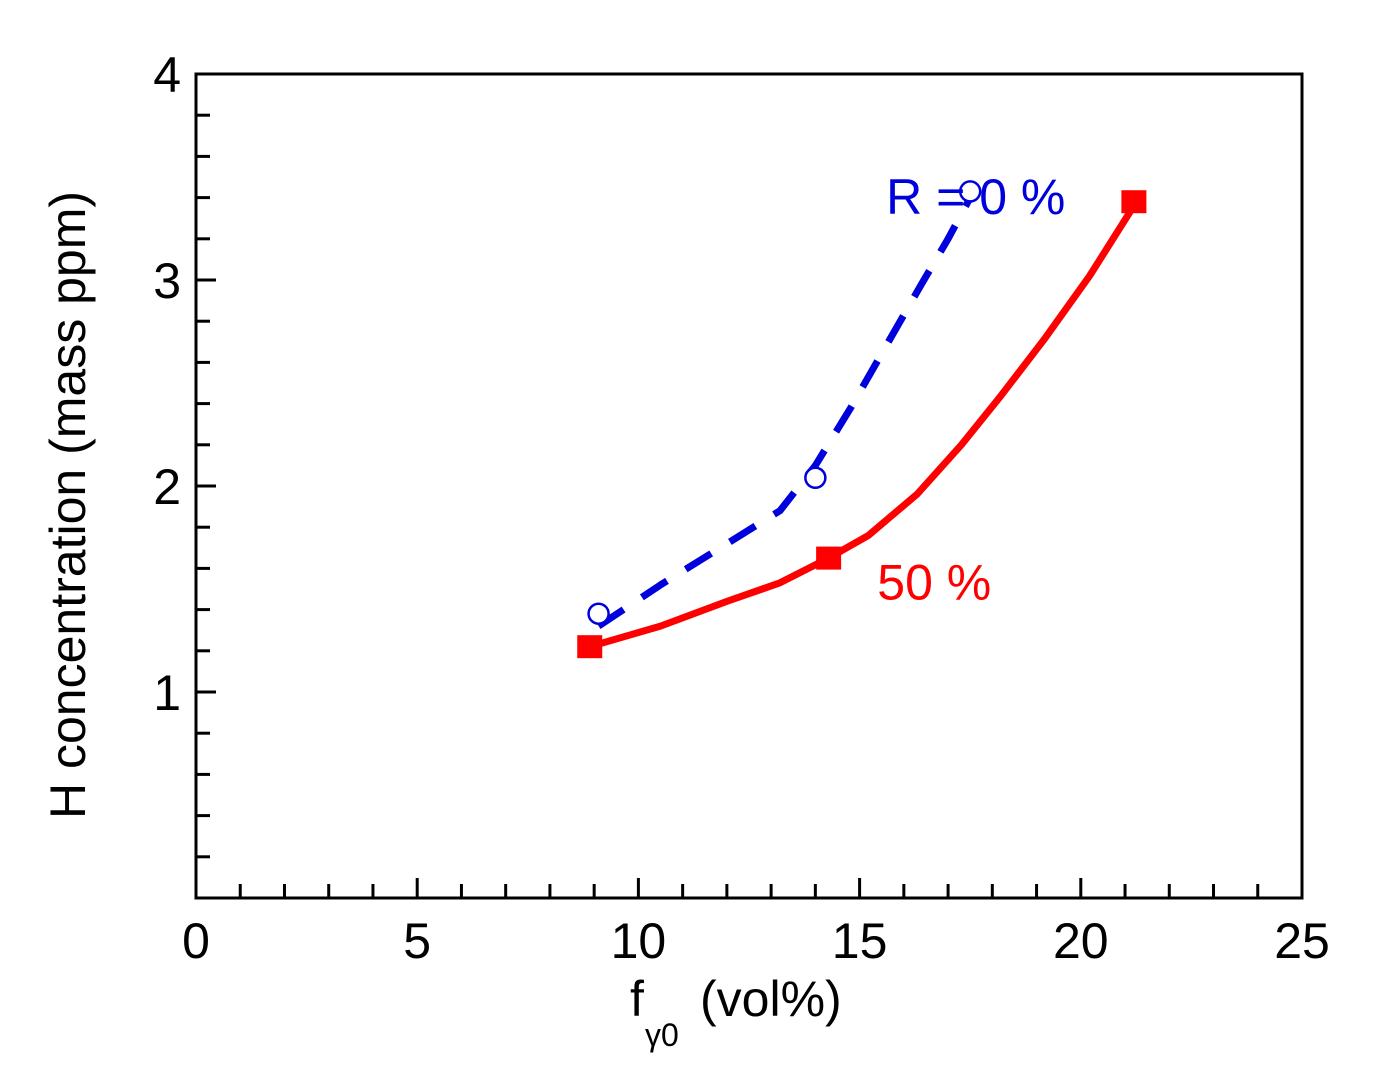 The width and height of the screenshot is (1380, 1072). Describe the element at coordinates (167, 75) in the screenshot. I see `y-tick-label: 4` at that location.